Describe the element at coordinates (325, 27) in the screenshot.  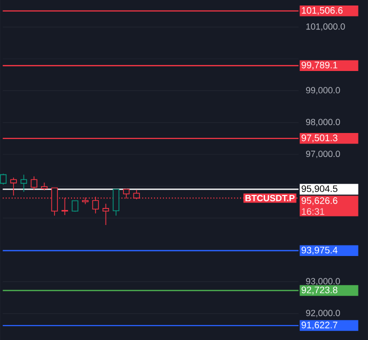
I see `y-tick-label: 101,000.0` at that location.